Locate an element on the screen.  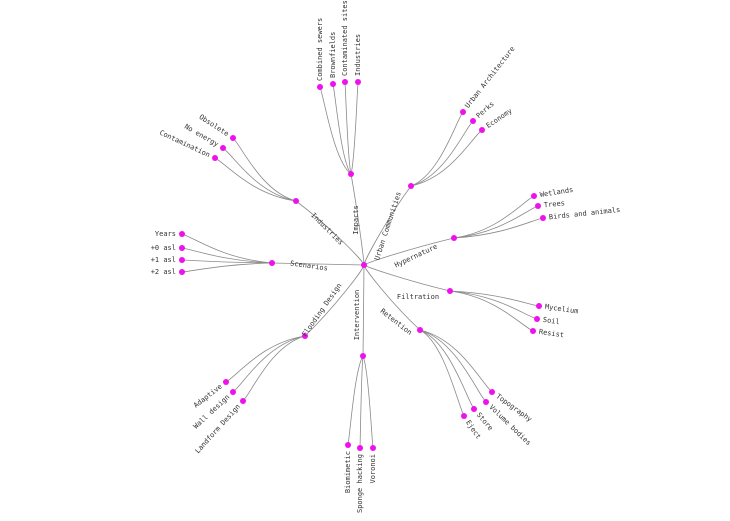
leaf-label-trees: Trees is located at coordinates (555, 204).